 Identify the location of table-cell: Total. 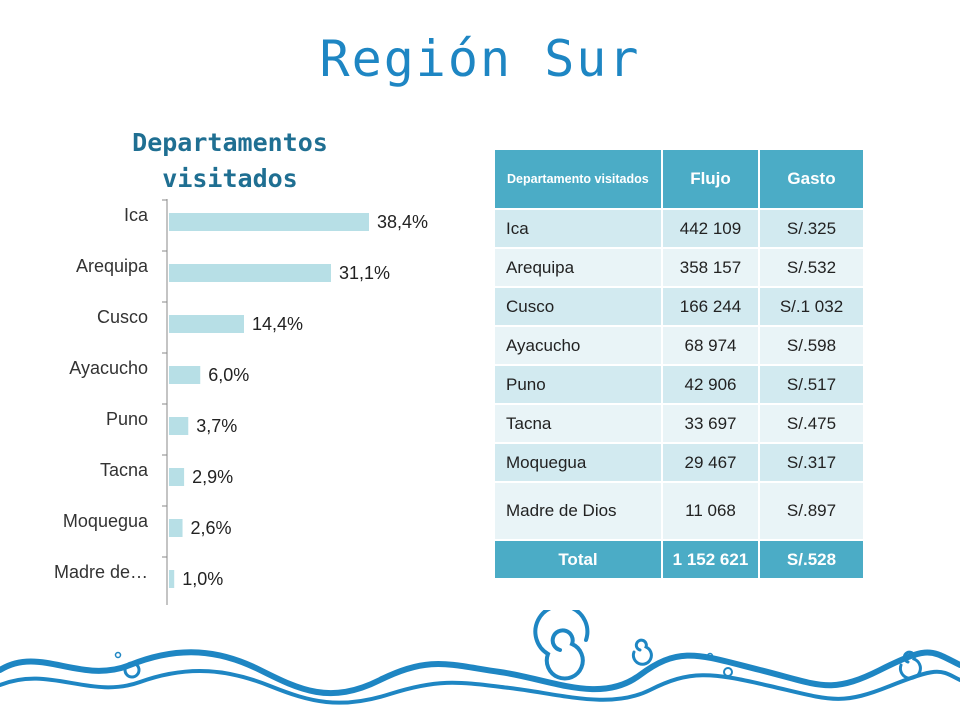
(579, 560).